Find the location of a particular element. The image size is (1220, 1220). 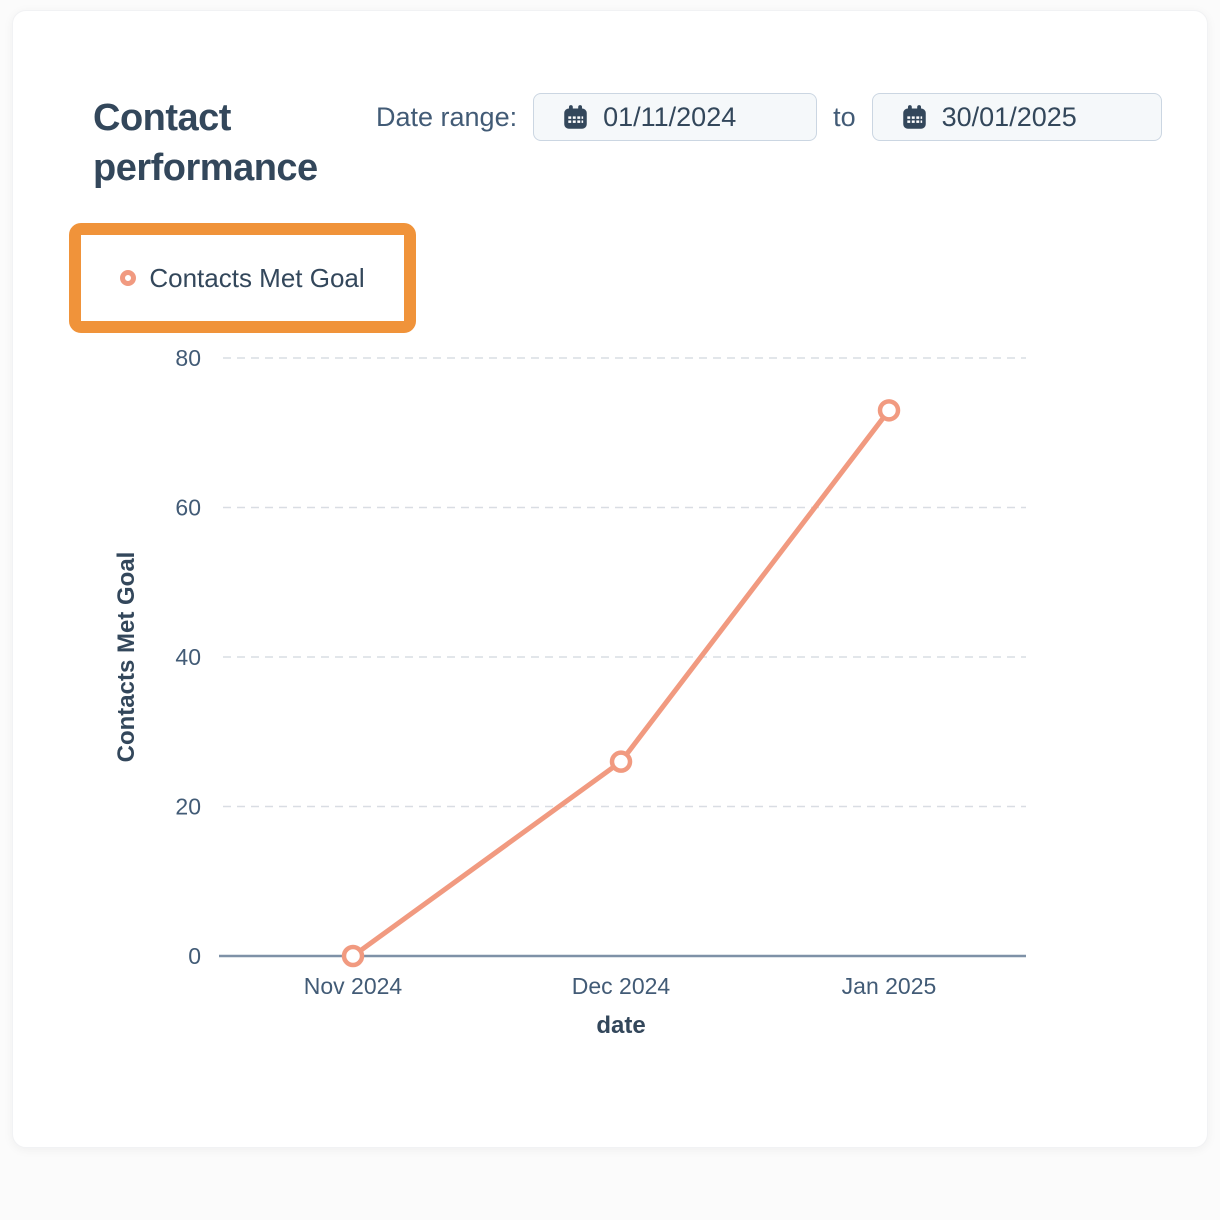

legend-item-label: Contacts Met Goal is located at coordinates (257, 277).